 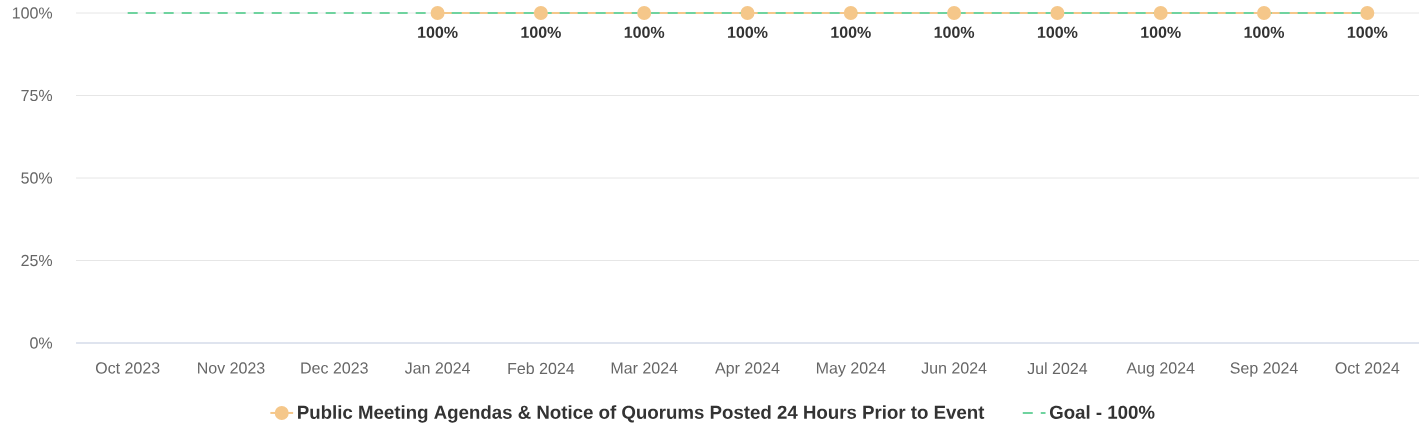 What do you see at coordinates (851, 369) in the screenshot?
I see `x-tick-label: May 2024` at bounding box center [851, 369].